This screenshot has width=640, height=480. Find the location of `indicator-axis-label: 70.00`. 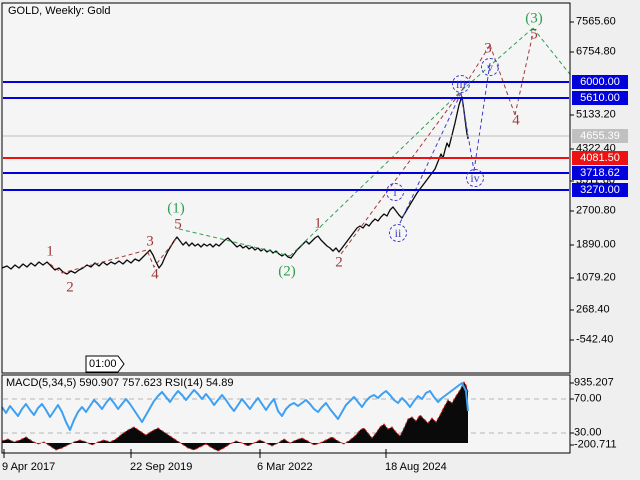

indicator-axis-label: 70.00 is located at coordinates (588, 398).